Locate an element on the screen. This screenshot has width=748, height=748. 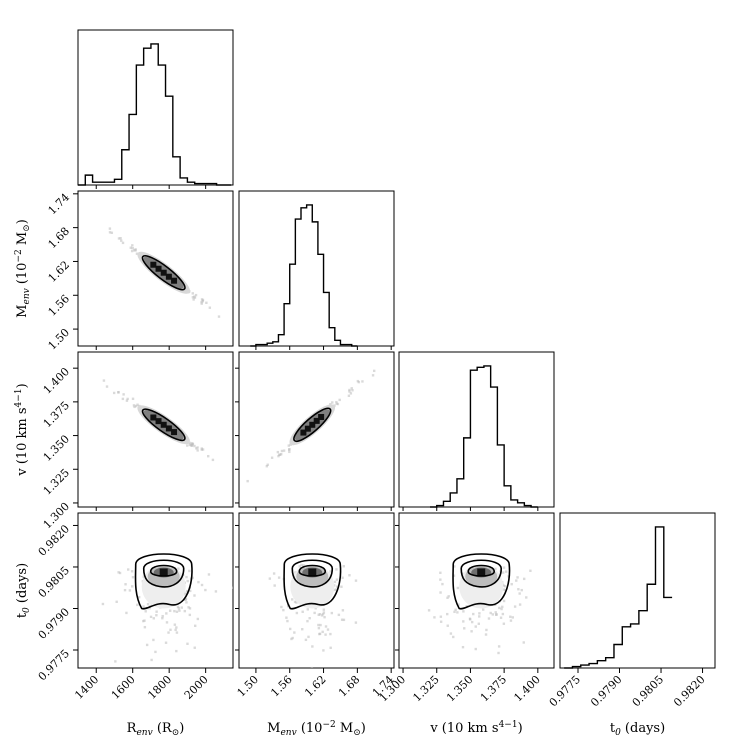
y-tick-label: 1.300 is located at coordinates (56, 515).